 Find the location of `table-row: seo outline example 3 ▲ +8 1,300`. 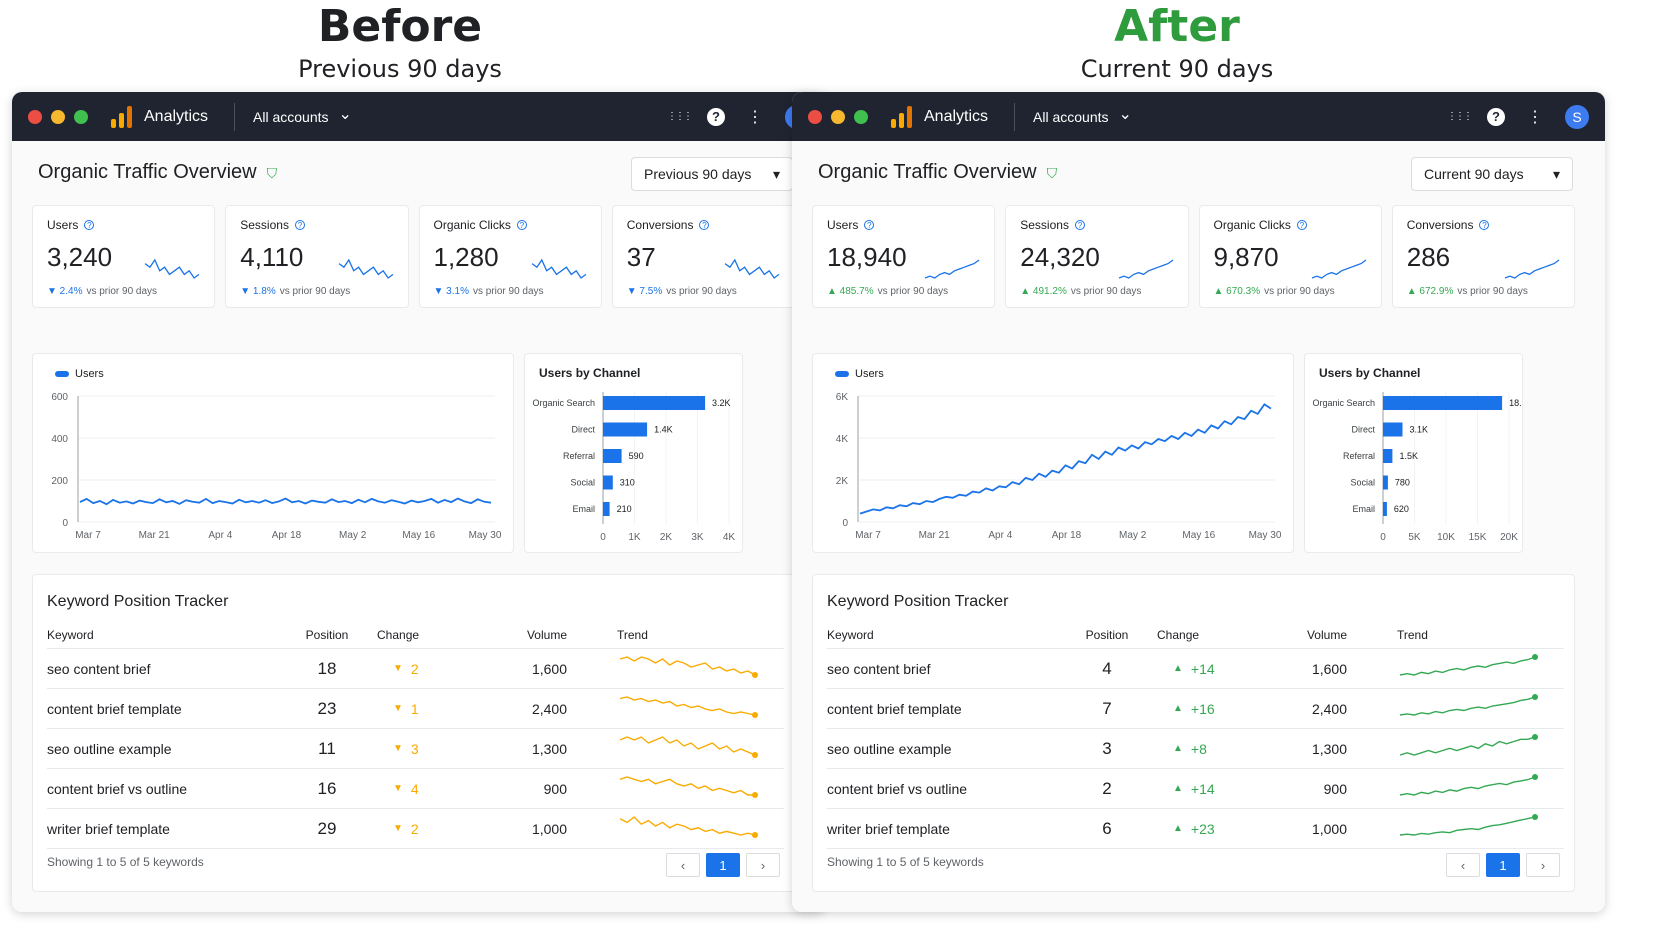

table-row: seo outline example 3 ▲ +8 1,300 is located at coordinates (1195, 749).